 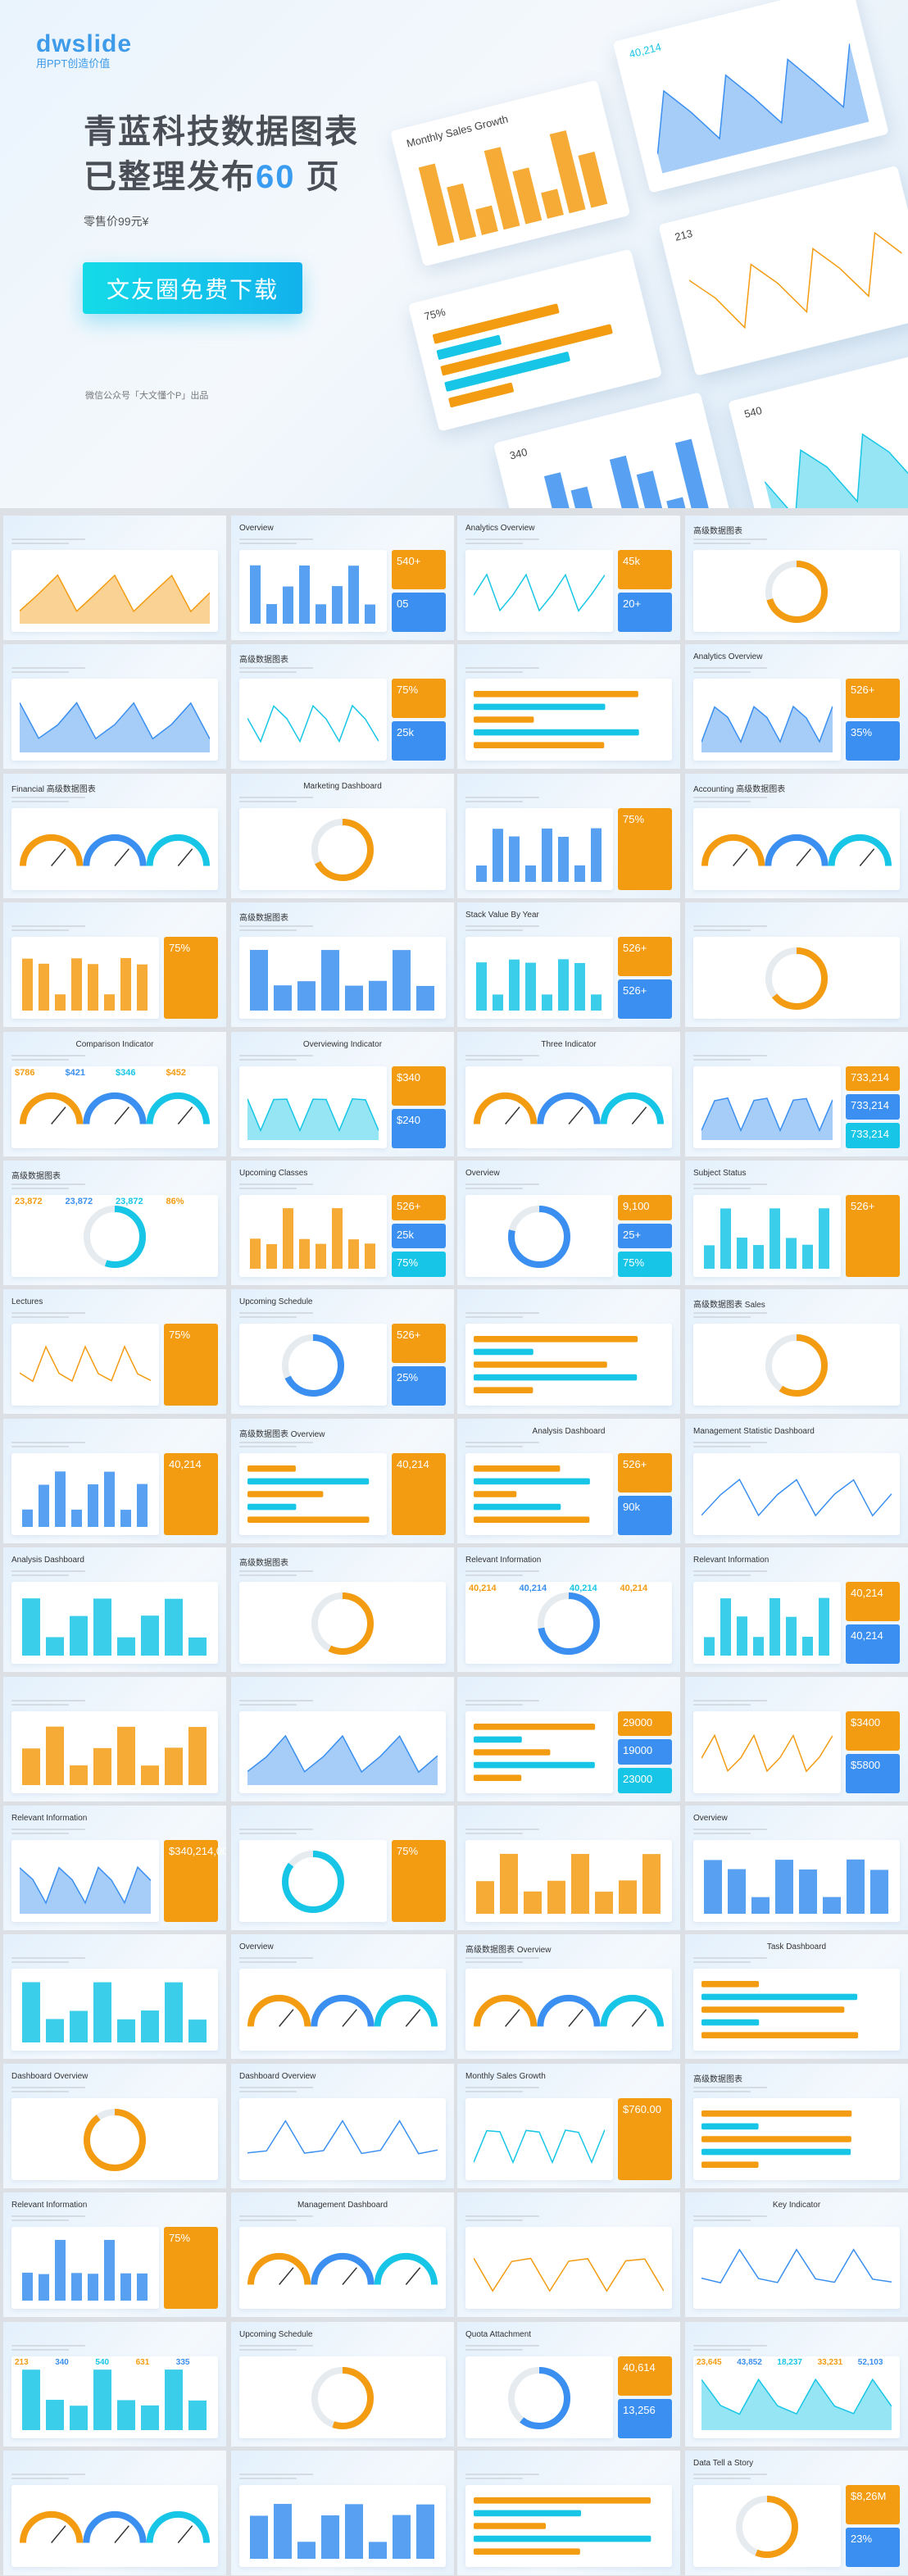 I want to click on slide-thumbnail: Relevant Information 75%, so click(x=114, y=2255).